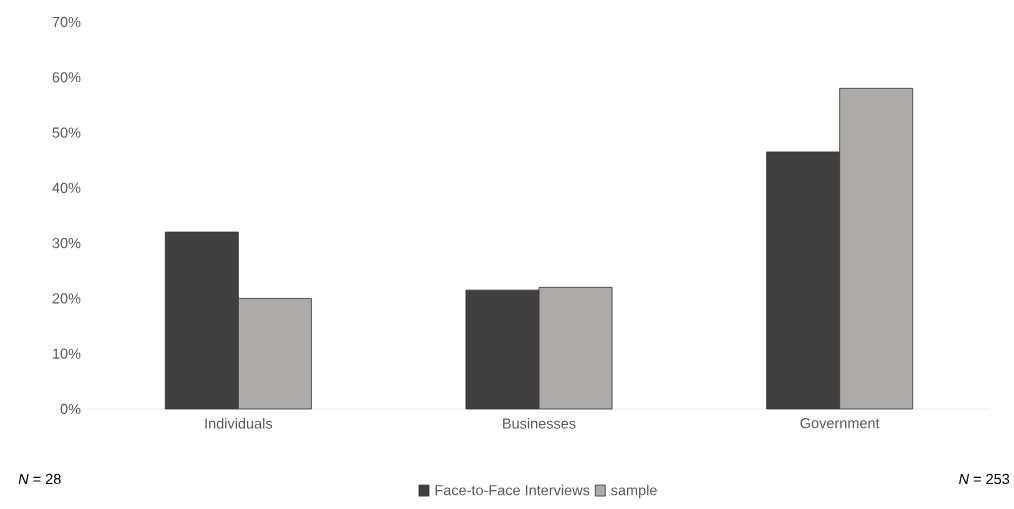 The image size is (1014, 509). What do you see at coordinates (66, 187) in the screenshot?
I see `y-tick-label: 40%` at bounding box center [66, 187].